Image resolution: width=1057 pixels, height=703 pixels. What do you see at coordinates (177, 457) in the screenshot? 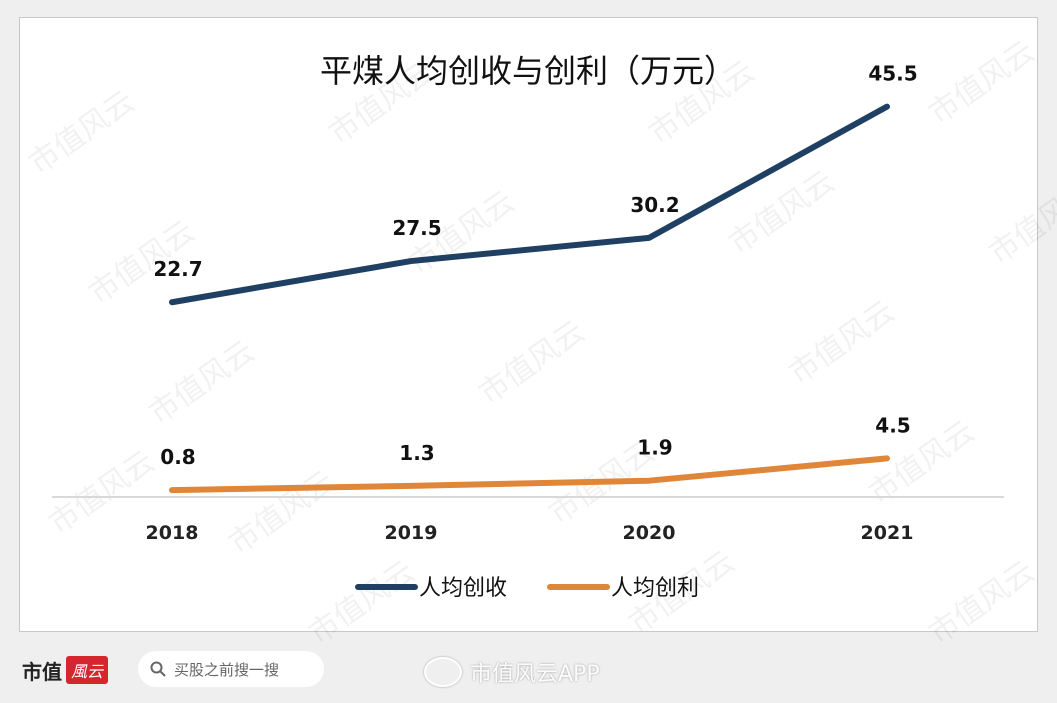
I see `data-label: 0.8` at bounding box center [177, 457].